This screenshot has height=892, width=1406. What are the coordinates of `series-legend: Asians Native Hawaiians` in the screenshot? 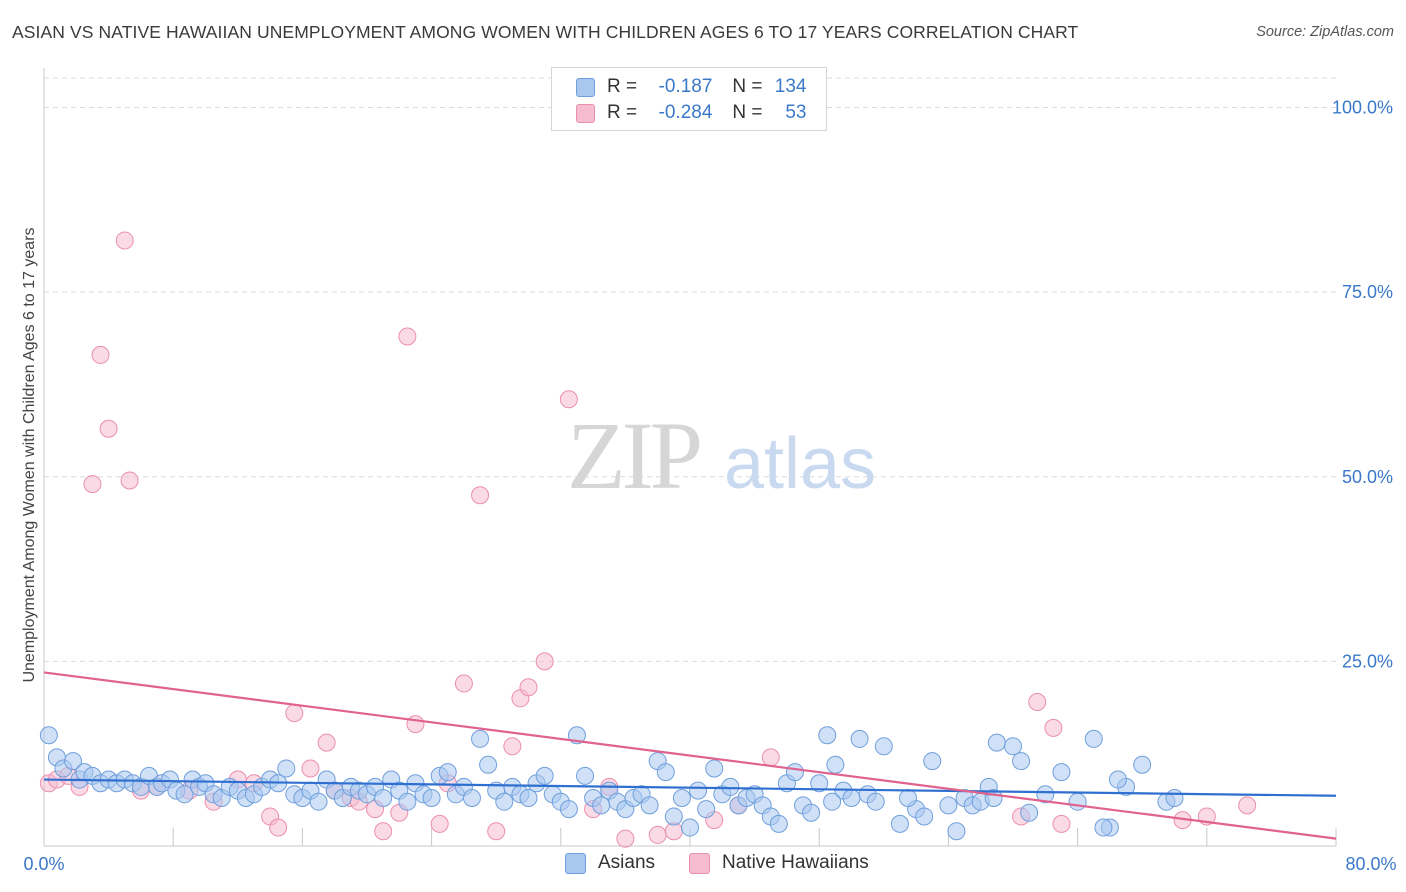 It's located at (703, 865).